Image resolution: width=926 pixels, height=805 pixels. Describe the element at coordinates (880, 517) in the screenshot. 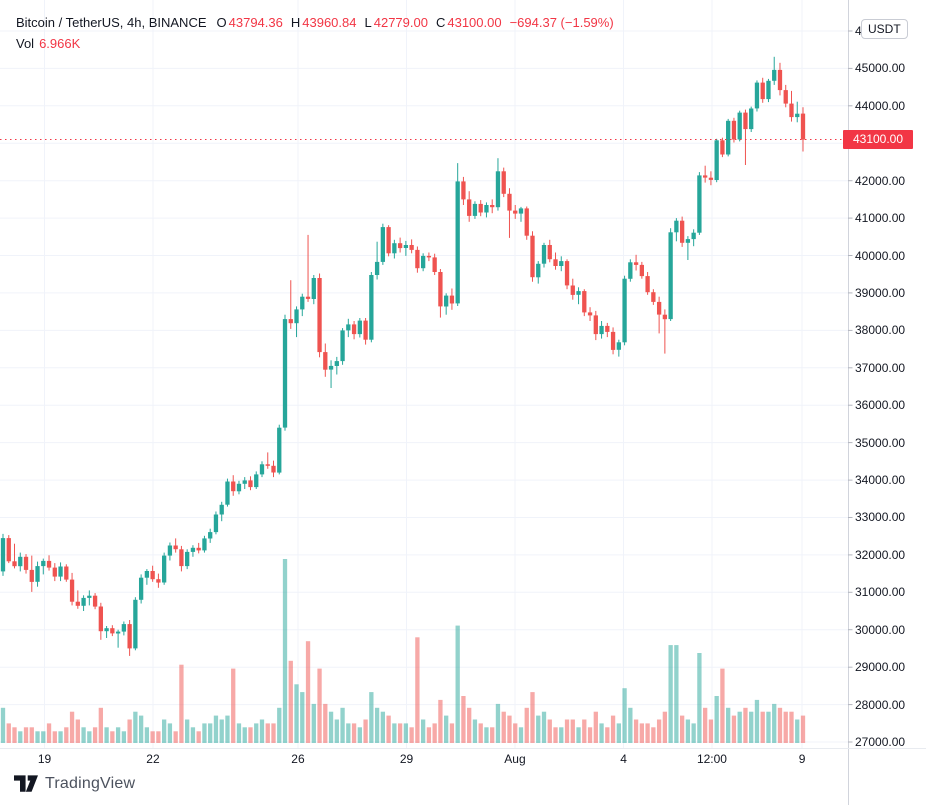

I see `price-tick-label: 33000.00` at that location.